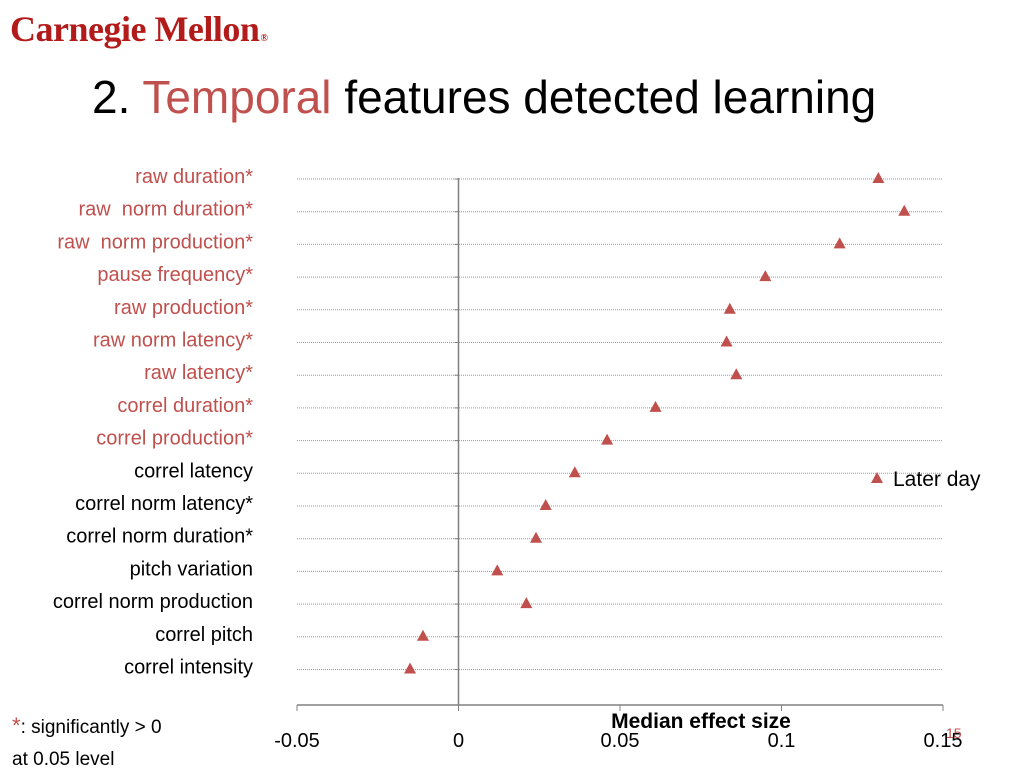 Image resolution: width=1024 pixels, height=776 pixels. I want to click on slide-title: 2. Temporal features detected learning, so click(484, 97).